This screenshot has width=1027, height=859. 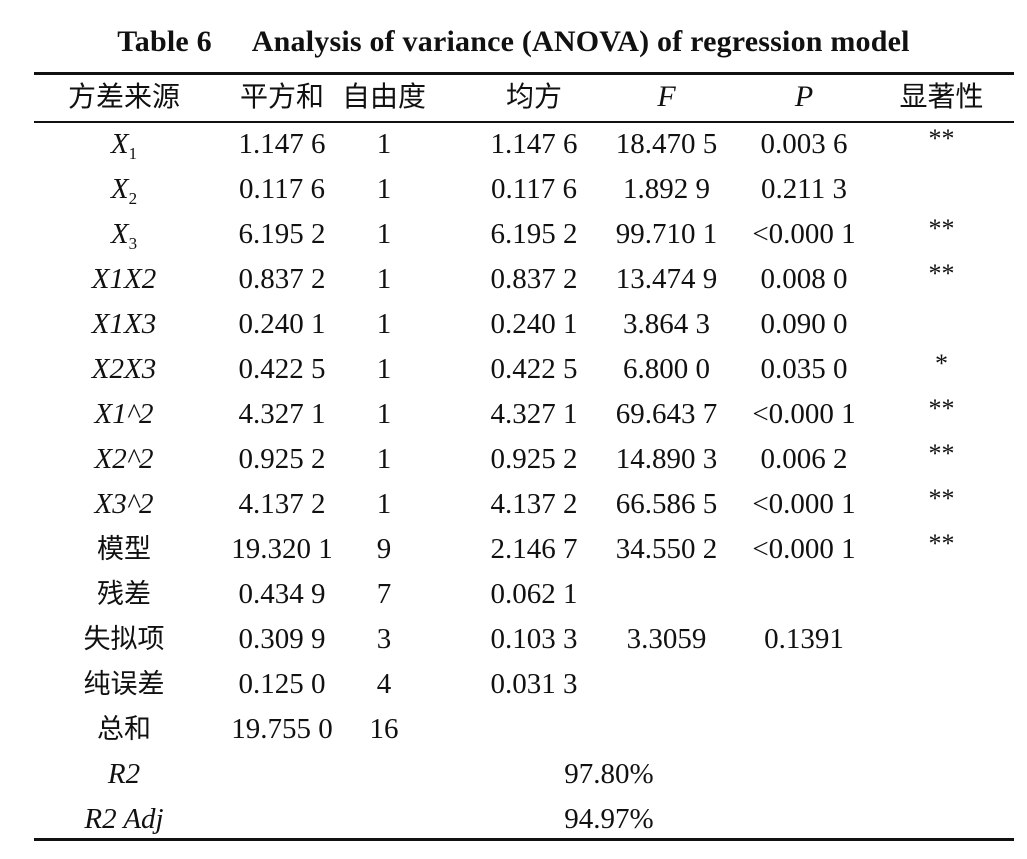 I want to click on ss-cell: 0.837 2, so click(x=282, y=279).